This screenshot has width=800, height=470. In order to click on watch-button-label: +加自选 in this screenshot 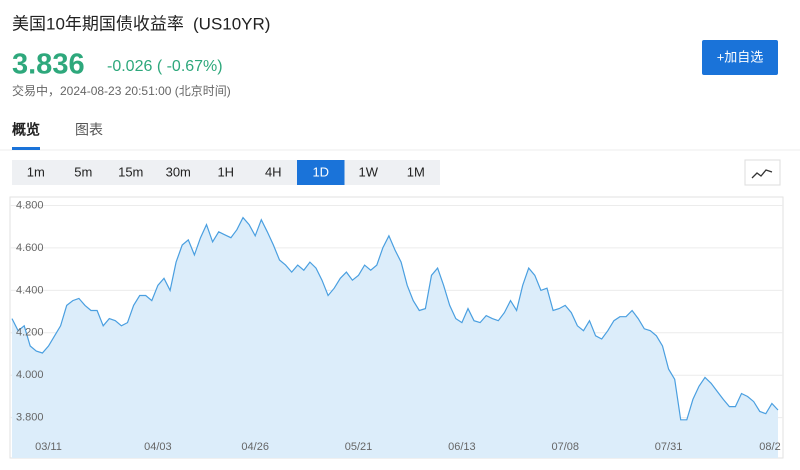, I will do `click(740, 56)`.